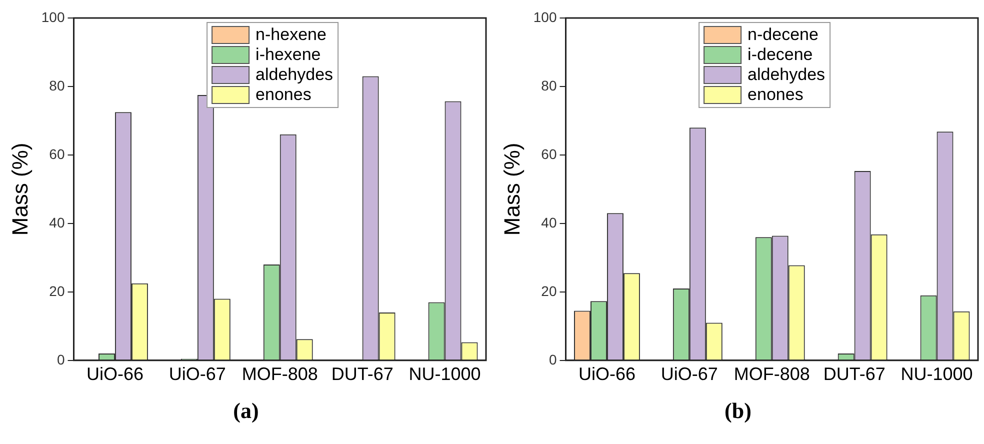  Describe the element at coordinates (783, 35) in the screenshot. I see `legend-label: n-decene` at that location.